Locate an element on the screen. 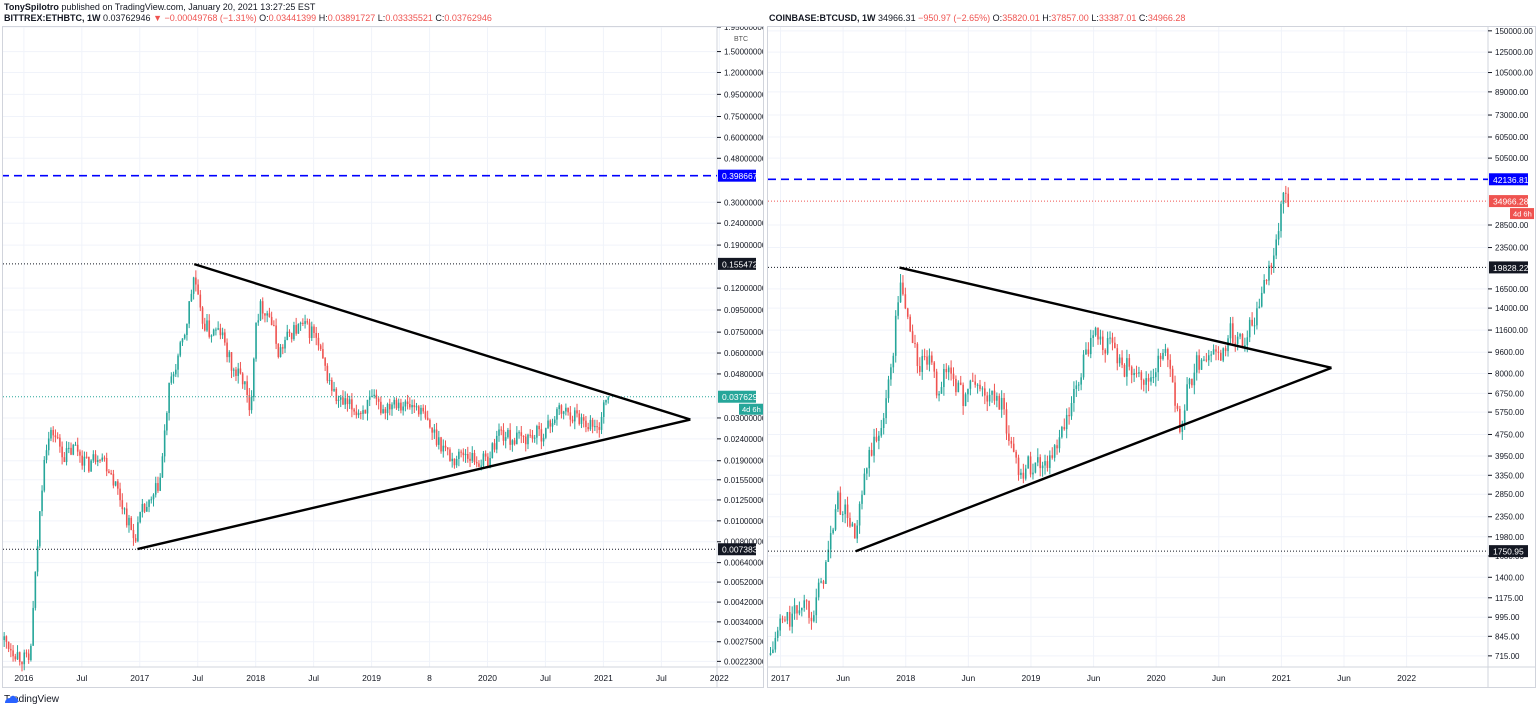 The width and height of the screenshot is (1536, 712). legend-symbol: COINBASE:BTCUSD, 1W is located at coordinates (822, 18).